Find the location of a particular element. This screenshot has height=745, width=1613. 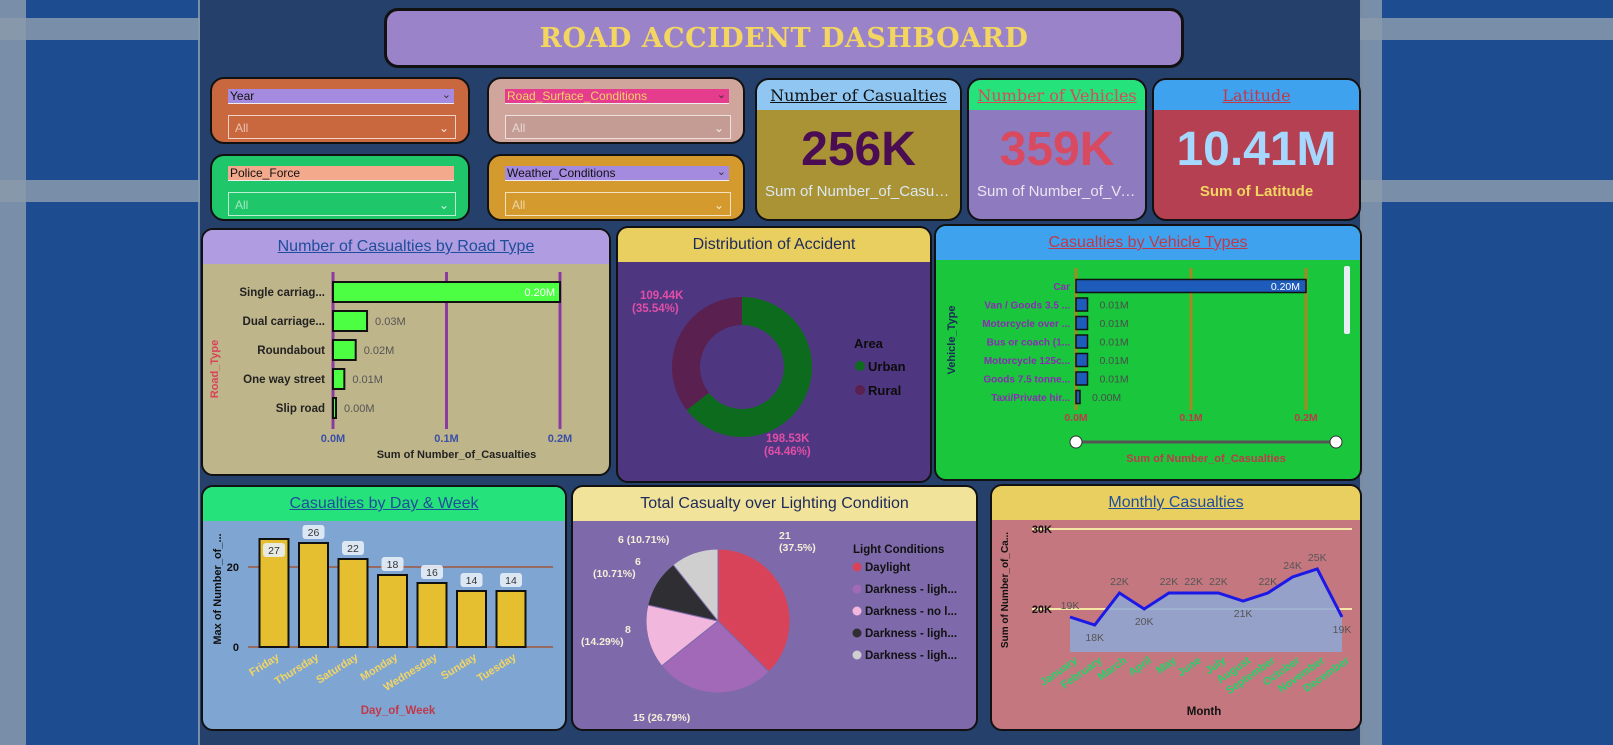

data-label: 20K is located at coordinates (1144, 622).